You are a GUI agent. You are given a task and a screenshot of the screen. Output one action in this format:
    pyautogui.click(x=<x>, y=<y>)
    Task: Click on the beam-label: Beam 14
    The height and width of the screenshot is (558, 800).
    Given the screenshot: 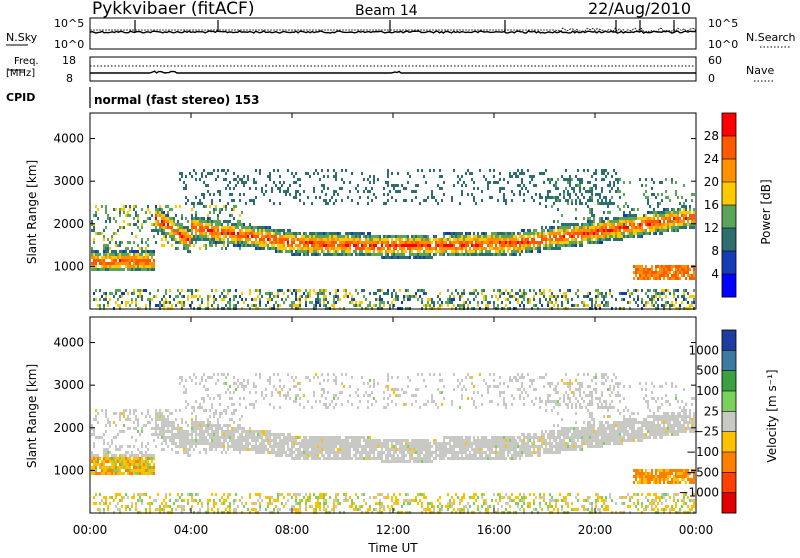 What is the action you would take?
    pyautogui.click(x=386, y=11)
    